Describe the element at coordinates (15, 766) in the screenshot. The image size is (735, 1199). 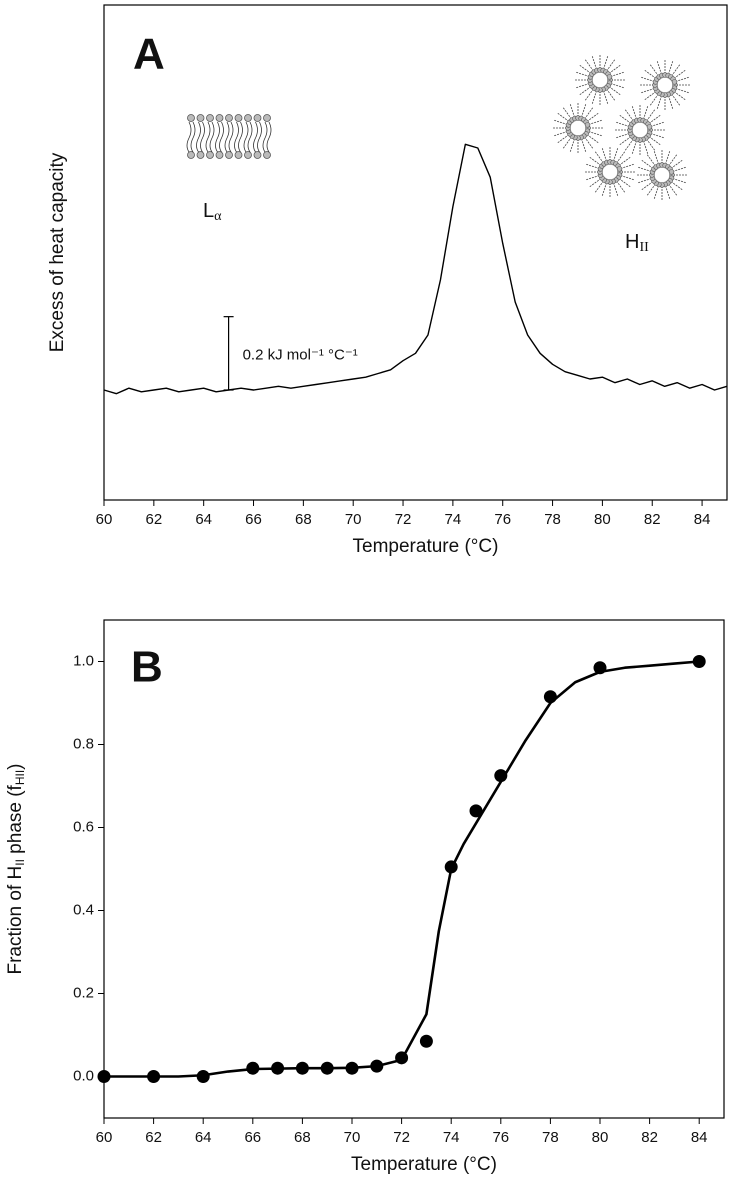
I see `y-axis-title-part: )` at that location.